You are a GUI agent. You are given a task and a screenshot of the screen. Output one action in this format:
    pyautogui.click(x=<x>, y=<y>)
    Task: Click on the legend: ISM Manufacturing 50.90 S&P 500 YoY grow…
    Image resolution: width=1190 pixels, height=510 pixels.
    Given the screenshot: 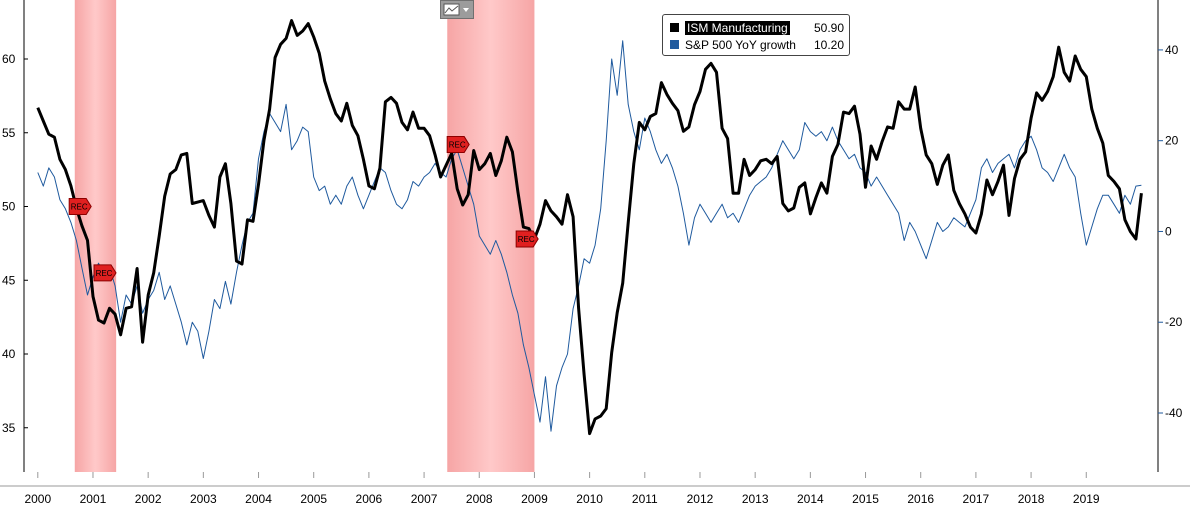 What is the action you would take?
    pyautogui.click(x=756, y=35)
    